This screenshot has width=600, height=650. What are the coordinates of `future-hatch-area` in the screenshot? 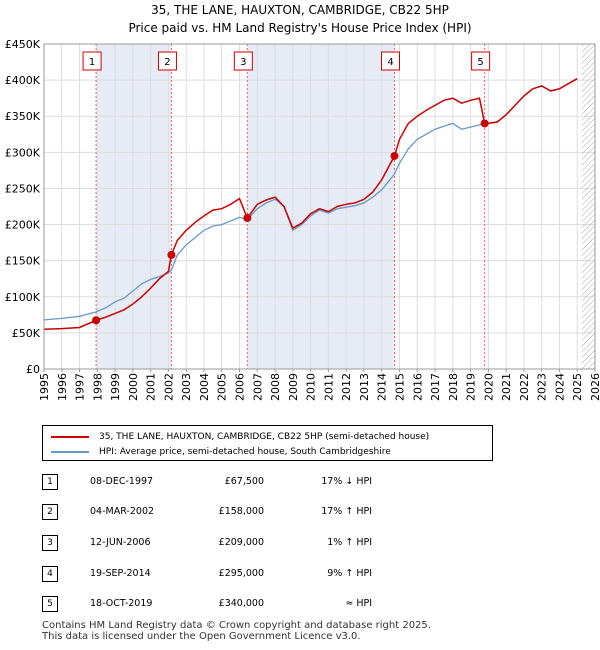 It's located at (588, 206).